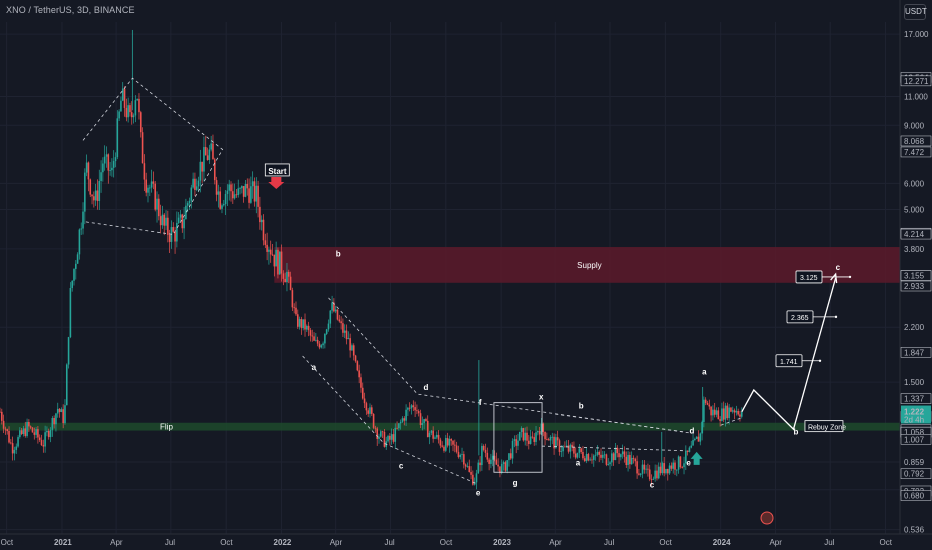  I want to click on x-tick-label: 2022, so click(283, 542).